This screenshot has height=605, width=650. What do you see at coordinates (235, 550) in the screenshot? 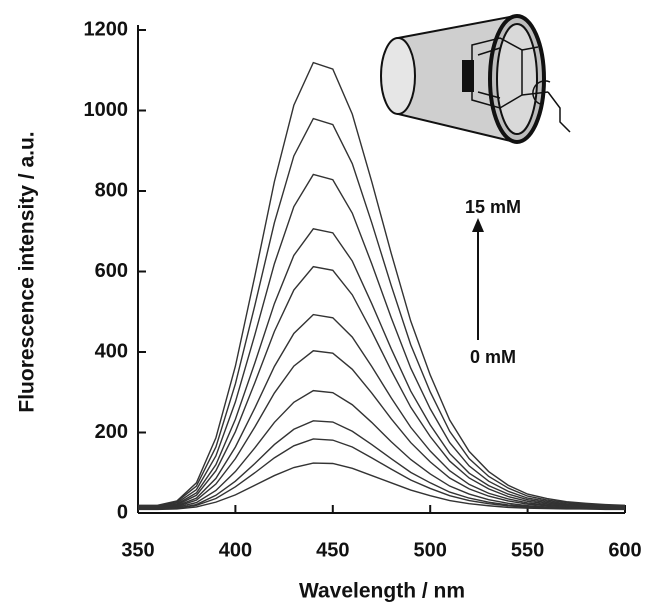
I see `x-tick-label: 400` at bounding box center [235, 550].